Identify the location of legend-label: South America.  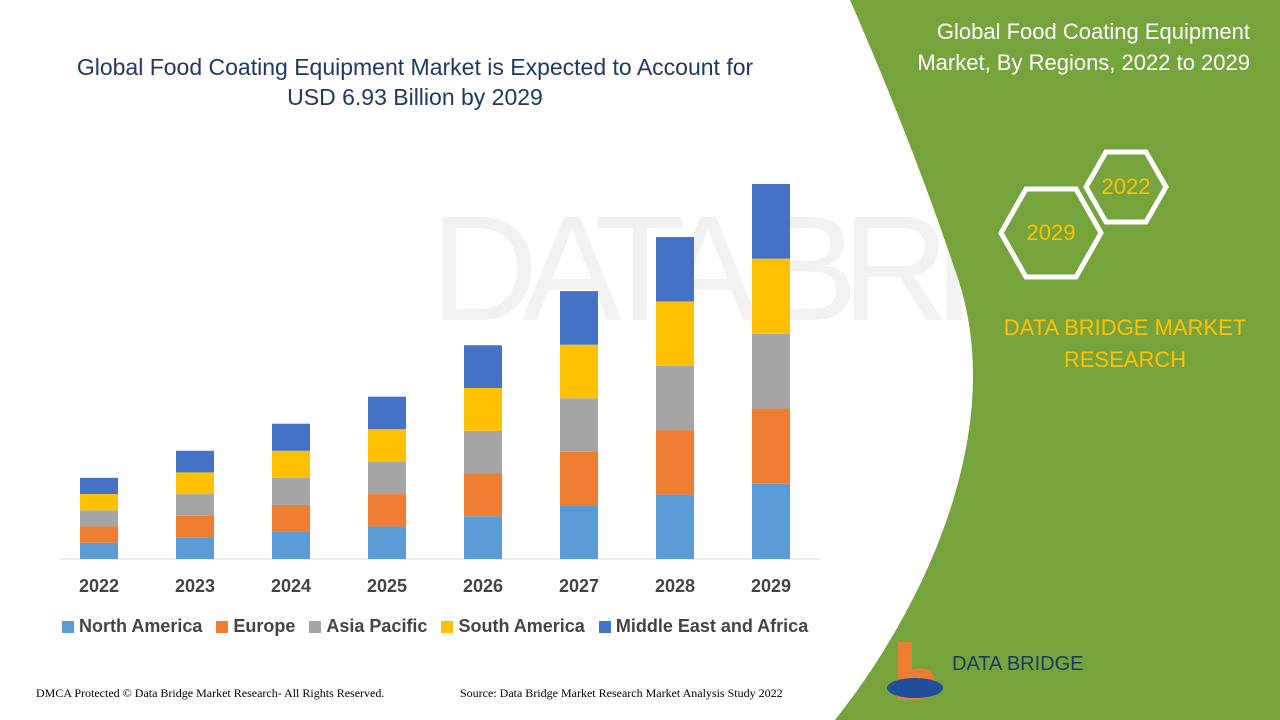
(521, 626).